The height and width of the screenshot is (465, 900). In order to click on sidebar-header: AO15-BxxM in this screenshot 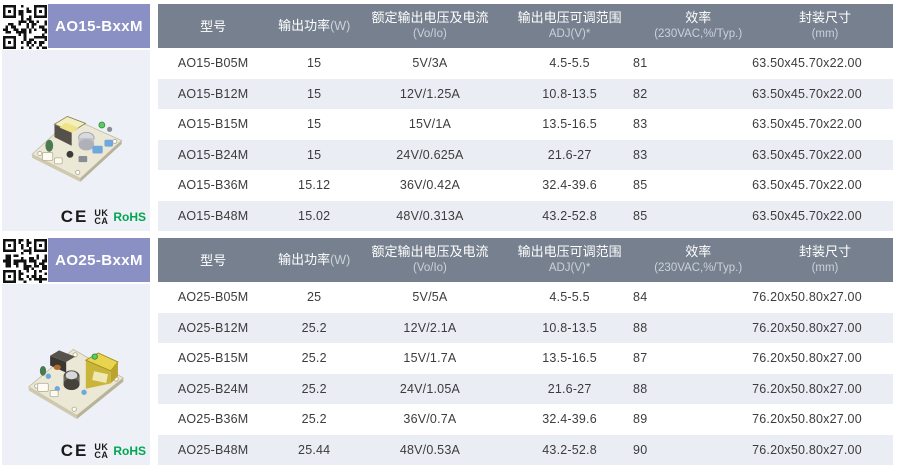, I will do `click(76, 27)`.